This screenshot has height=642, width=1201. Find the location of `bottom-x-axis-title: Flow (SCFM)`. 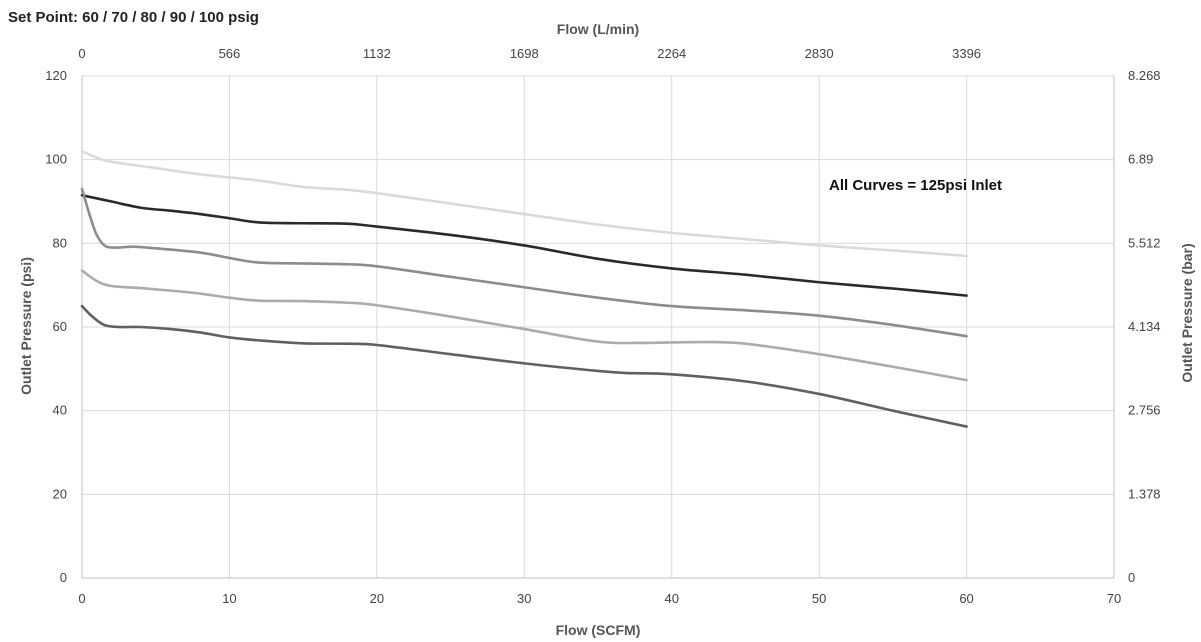

bottom-x-axis-title: Flow (SCFM) is located at coordinates (598, 630).